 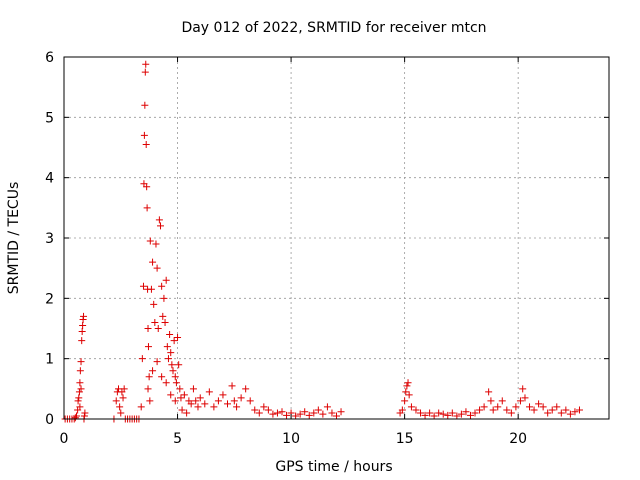 What do you see at coordinates (49, 299) in the screenshot?
I see `y-tick-label: 2` at bounding box center [49, 299].